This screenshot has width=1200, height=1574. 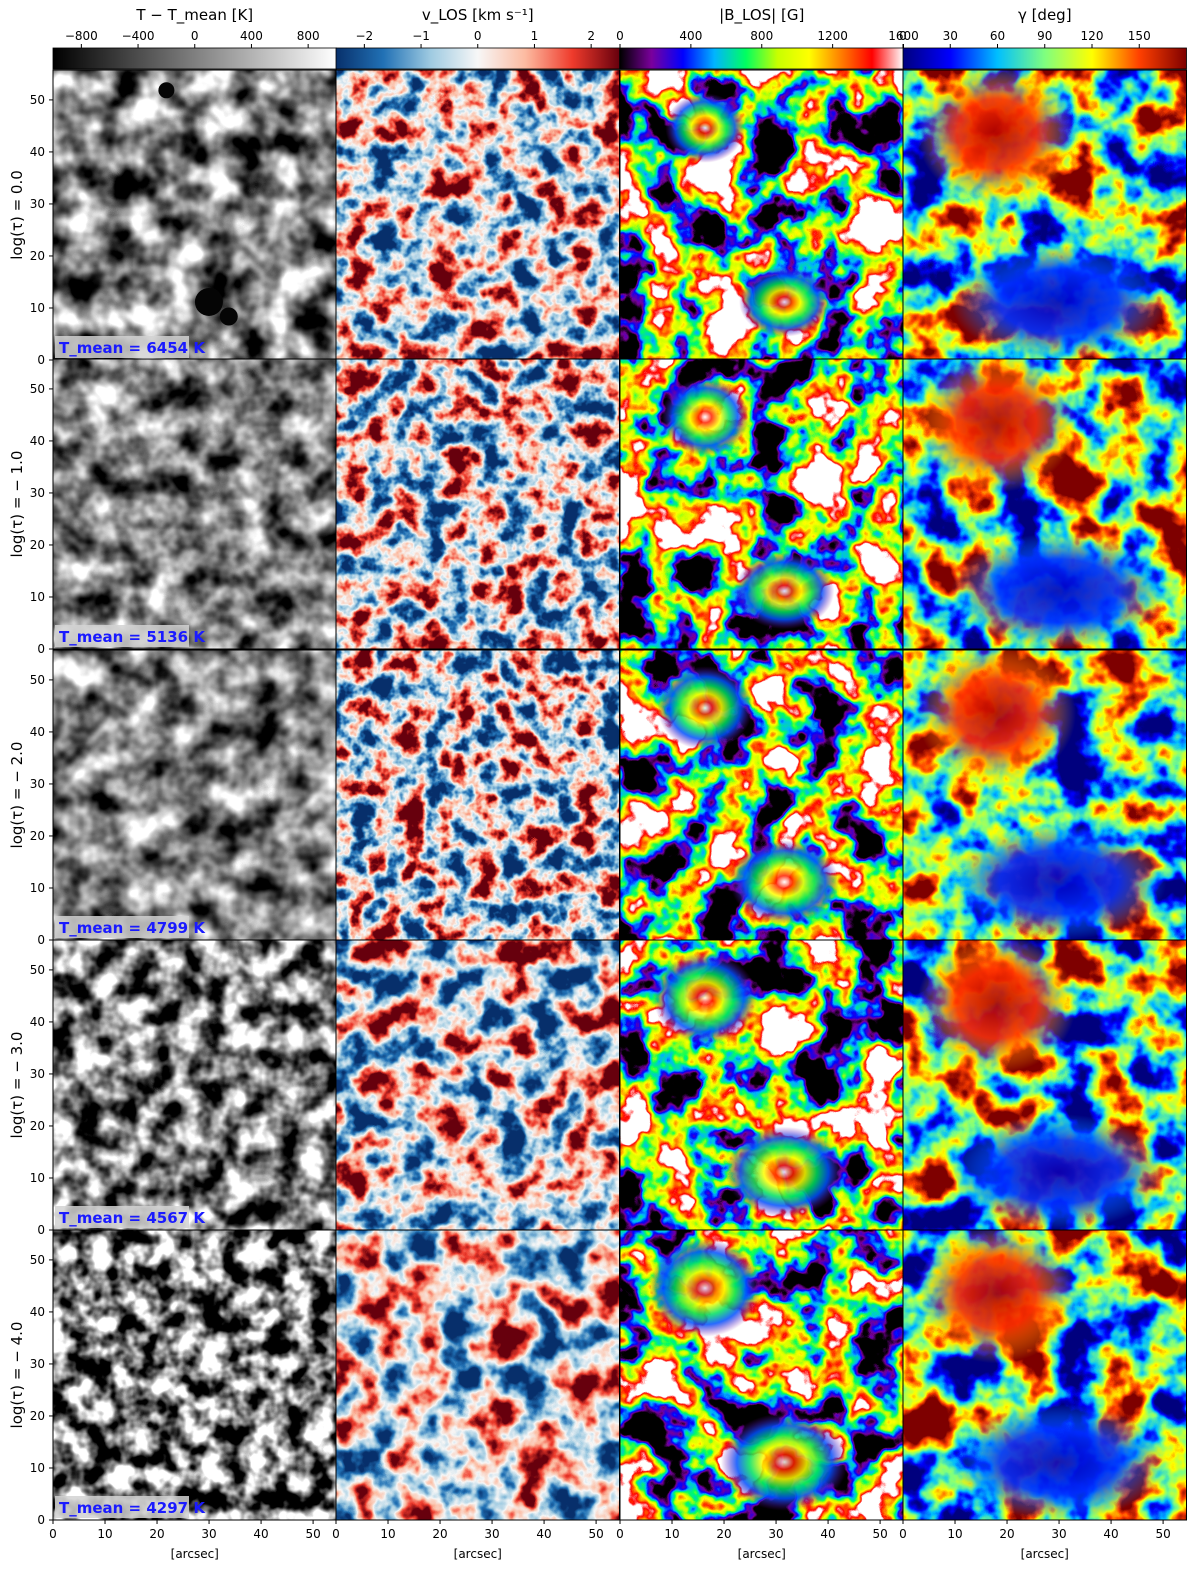 I want to click on colorbar-temperature: T − T_mean [K] −800 −400 0 400 800, so click(x=194, y=38).